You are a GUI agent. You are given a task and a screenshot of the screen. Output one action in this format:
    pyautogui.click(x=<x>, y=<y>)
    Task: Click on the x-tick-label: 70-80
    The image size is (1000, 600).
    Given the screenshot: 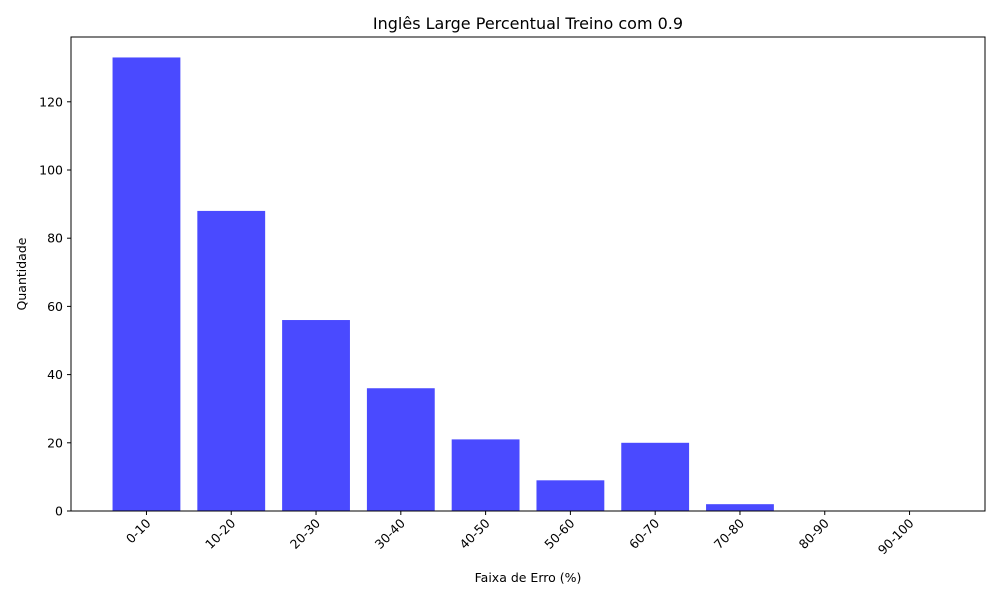 What is the action you would take?
    pyautogui.click(x=729, y=533)
    